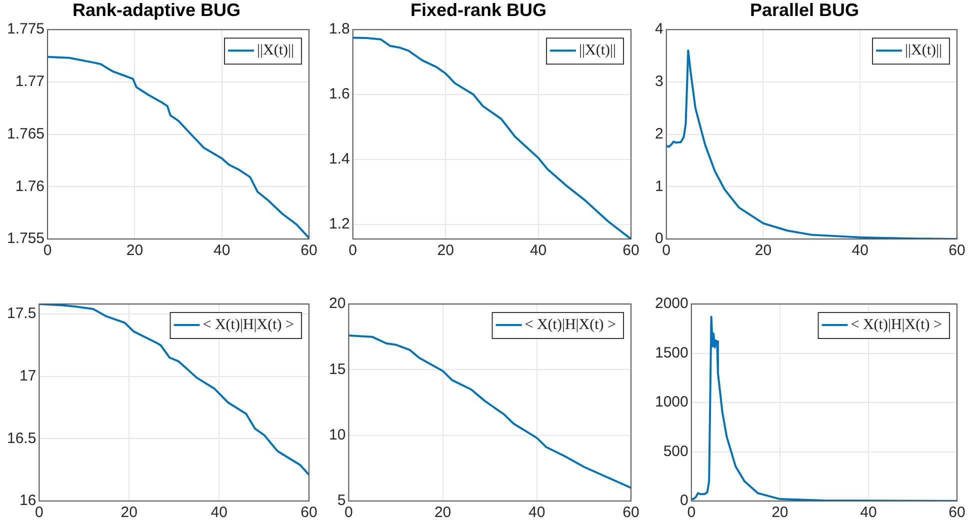 The width and height of the screenshot is (976, 527). Describe the element at coordinates (337, 435) in the screenshot. I see `y-tick-label: 10` at that location.